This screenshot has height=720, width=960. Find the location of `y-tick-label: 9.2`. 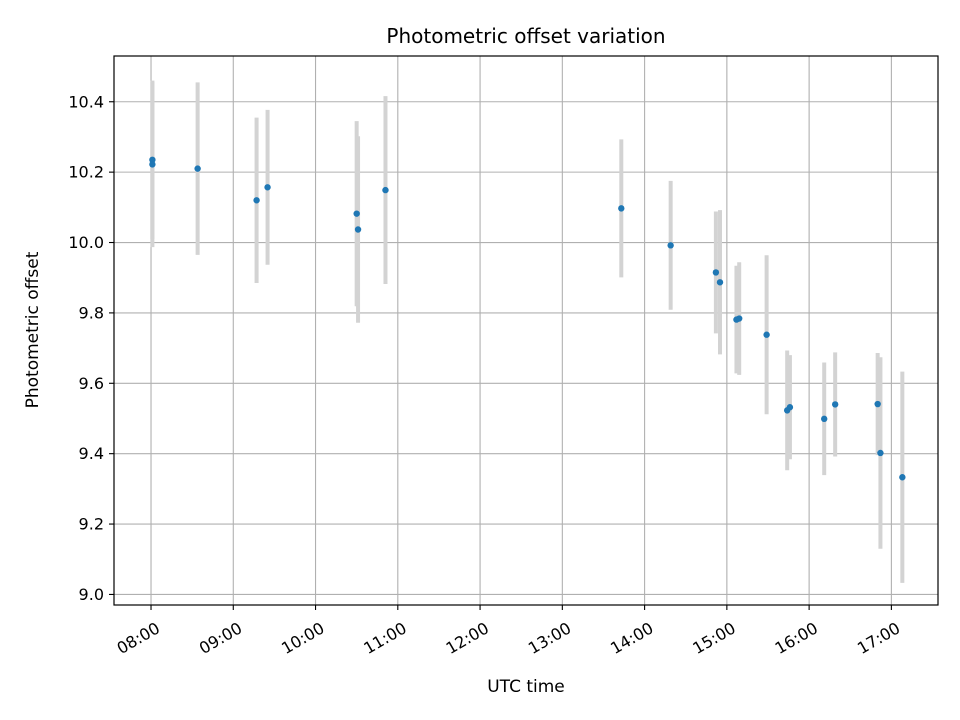

y-tick-label: 9.2 is located at coordinates (91, 524).